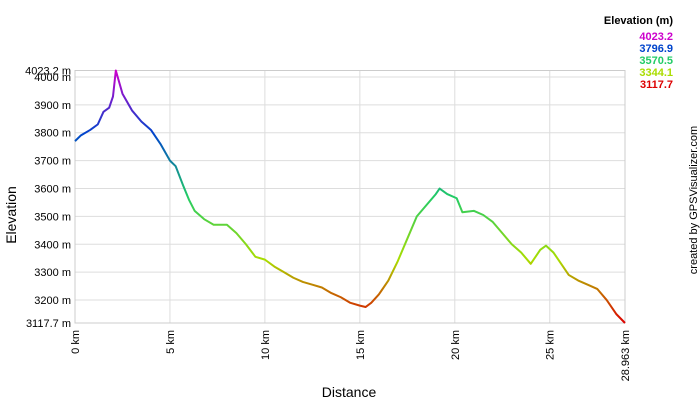  What do you see at coordinates (656, 37) in the screenshot?
I see `legend-value: 4023.2` at bounding box center [656, 37].